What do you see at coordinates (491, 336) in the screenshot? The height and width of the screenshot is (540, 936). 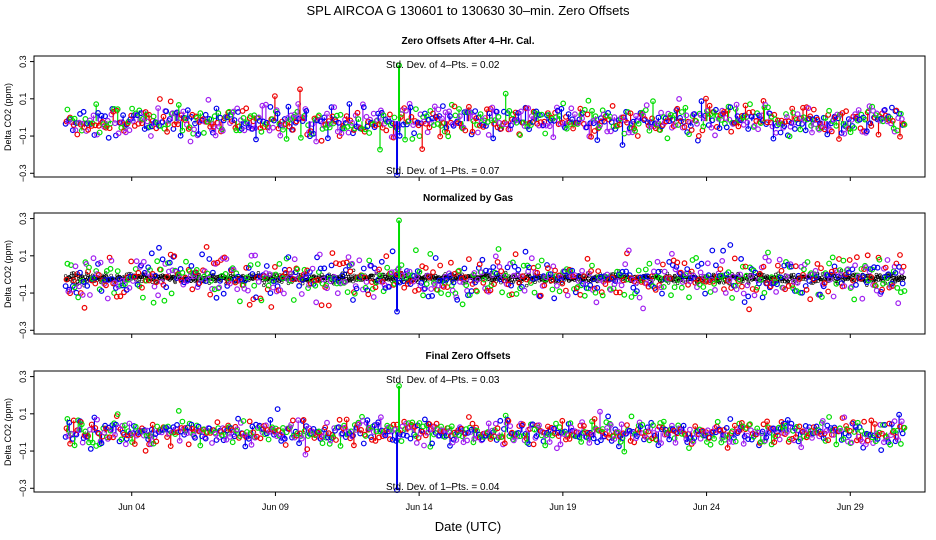 I see `panel-2-x-ticks` at bounding box center [491, 336].